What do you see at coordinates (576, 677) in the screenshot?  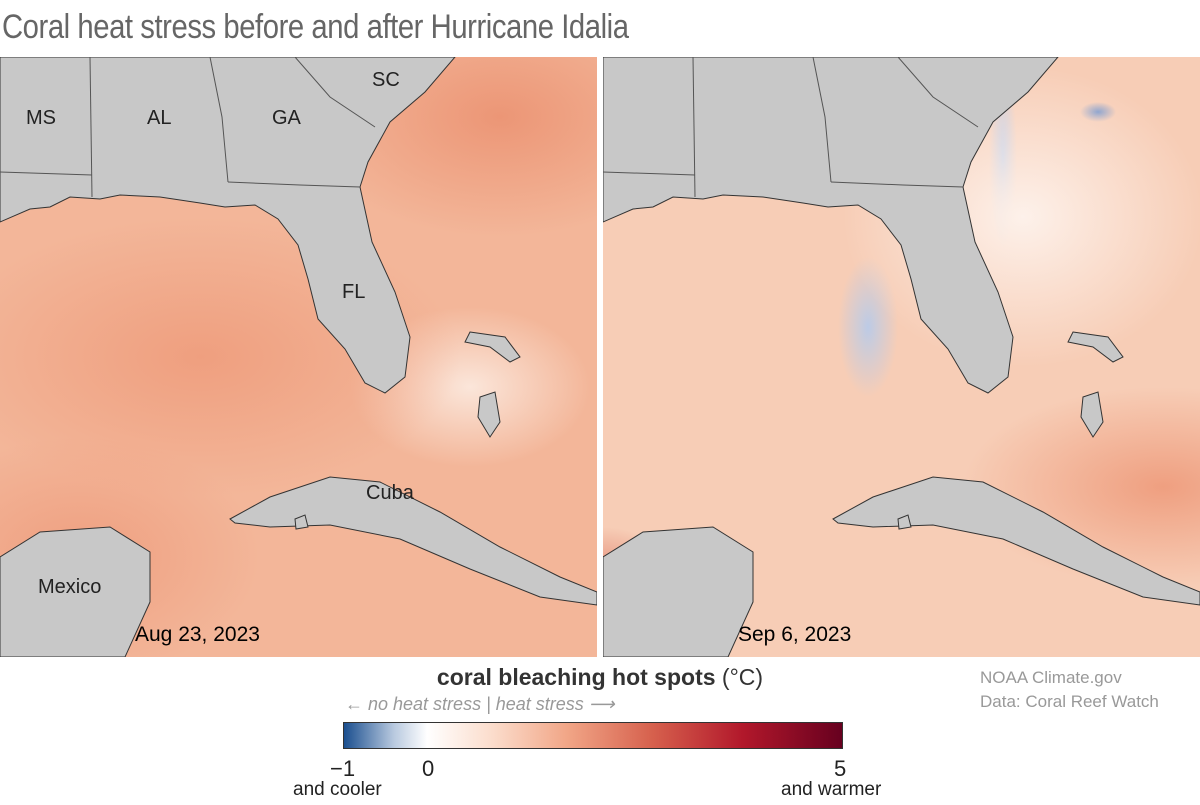 I see `colorbar-title-text: coral bleaching hot spots` at bounding box center [576, 677].